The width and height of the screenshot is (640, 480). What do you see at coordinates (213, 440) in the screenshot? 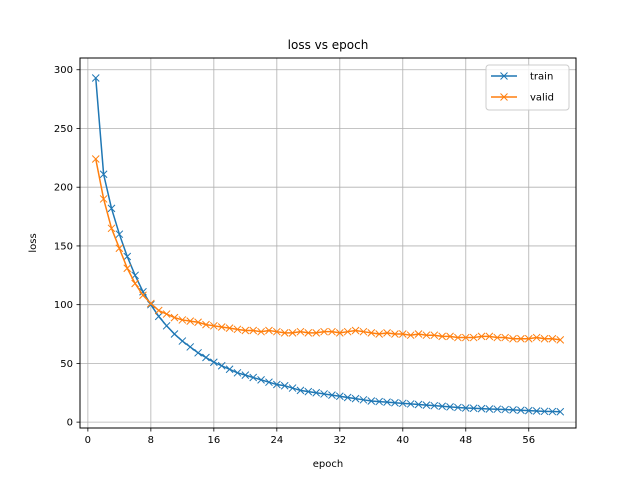
I see `x-tick-label: 16` at bounding box center [213, 440].